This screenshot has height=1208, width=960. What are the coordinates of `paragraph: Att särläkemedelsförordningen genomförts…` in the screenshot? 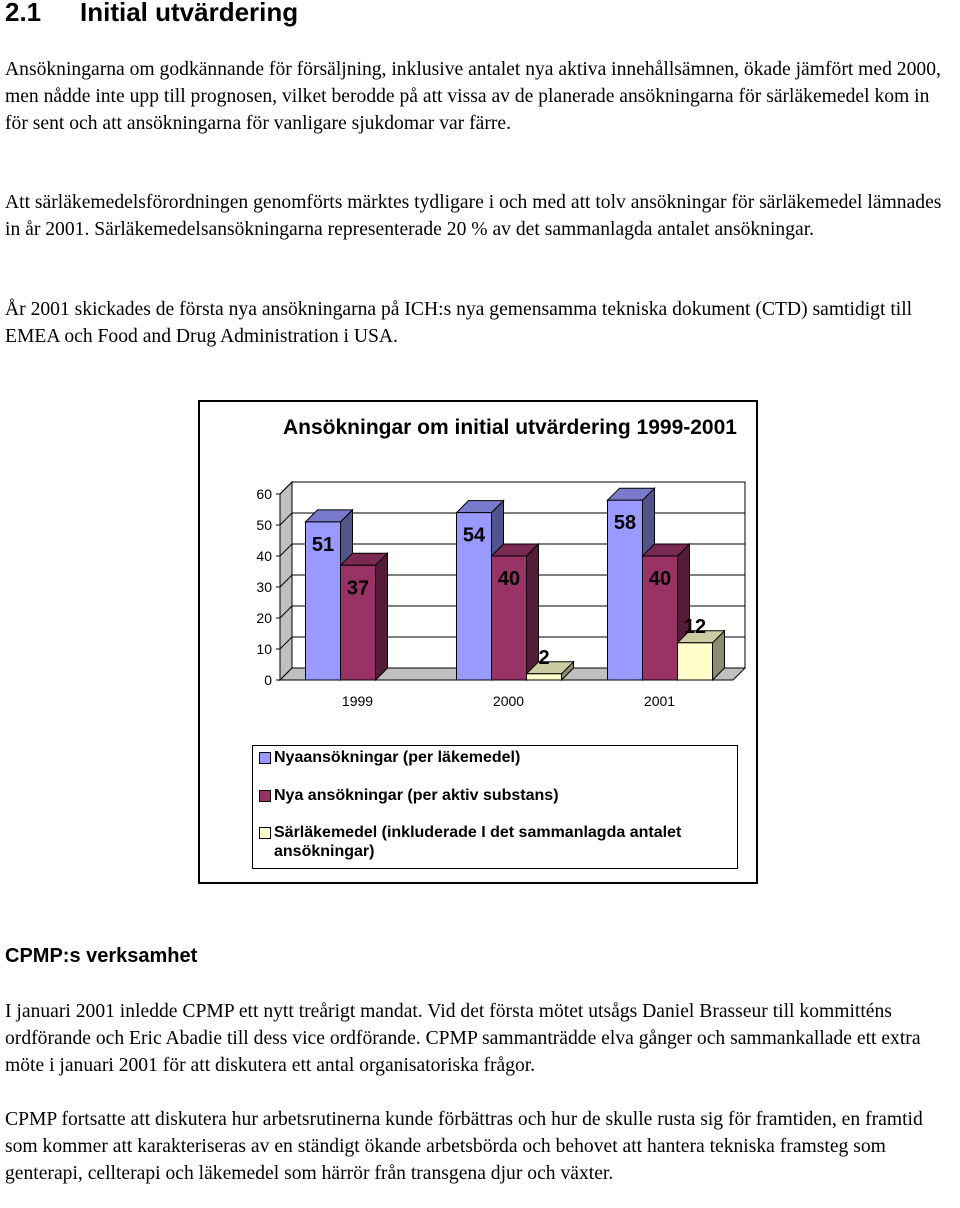 It's located at (473, 216).